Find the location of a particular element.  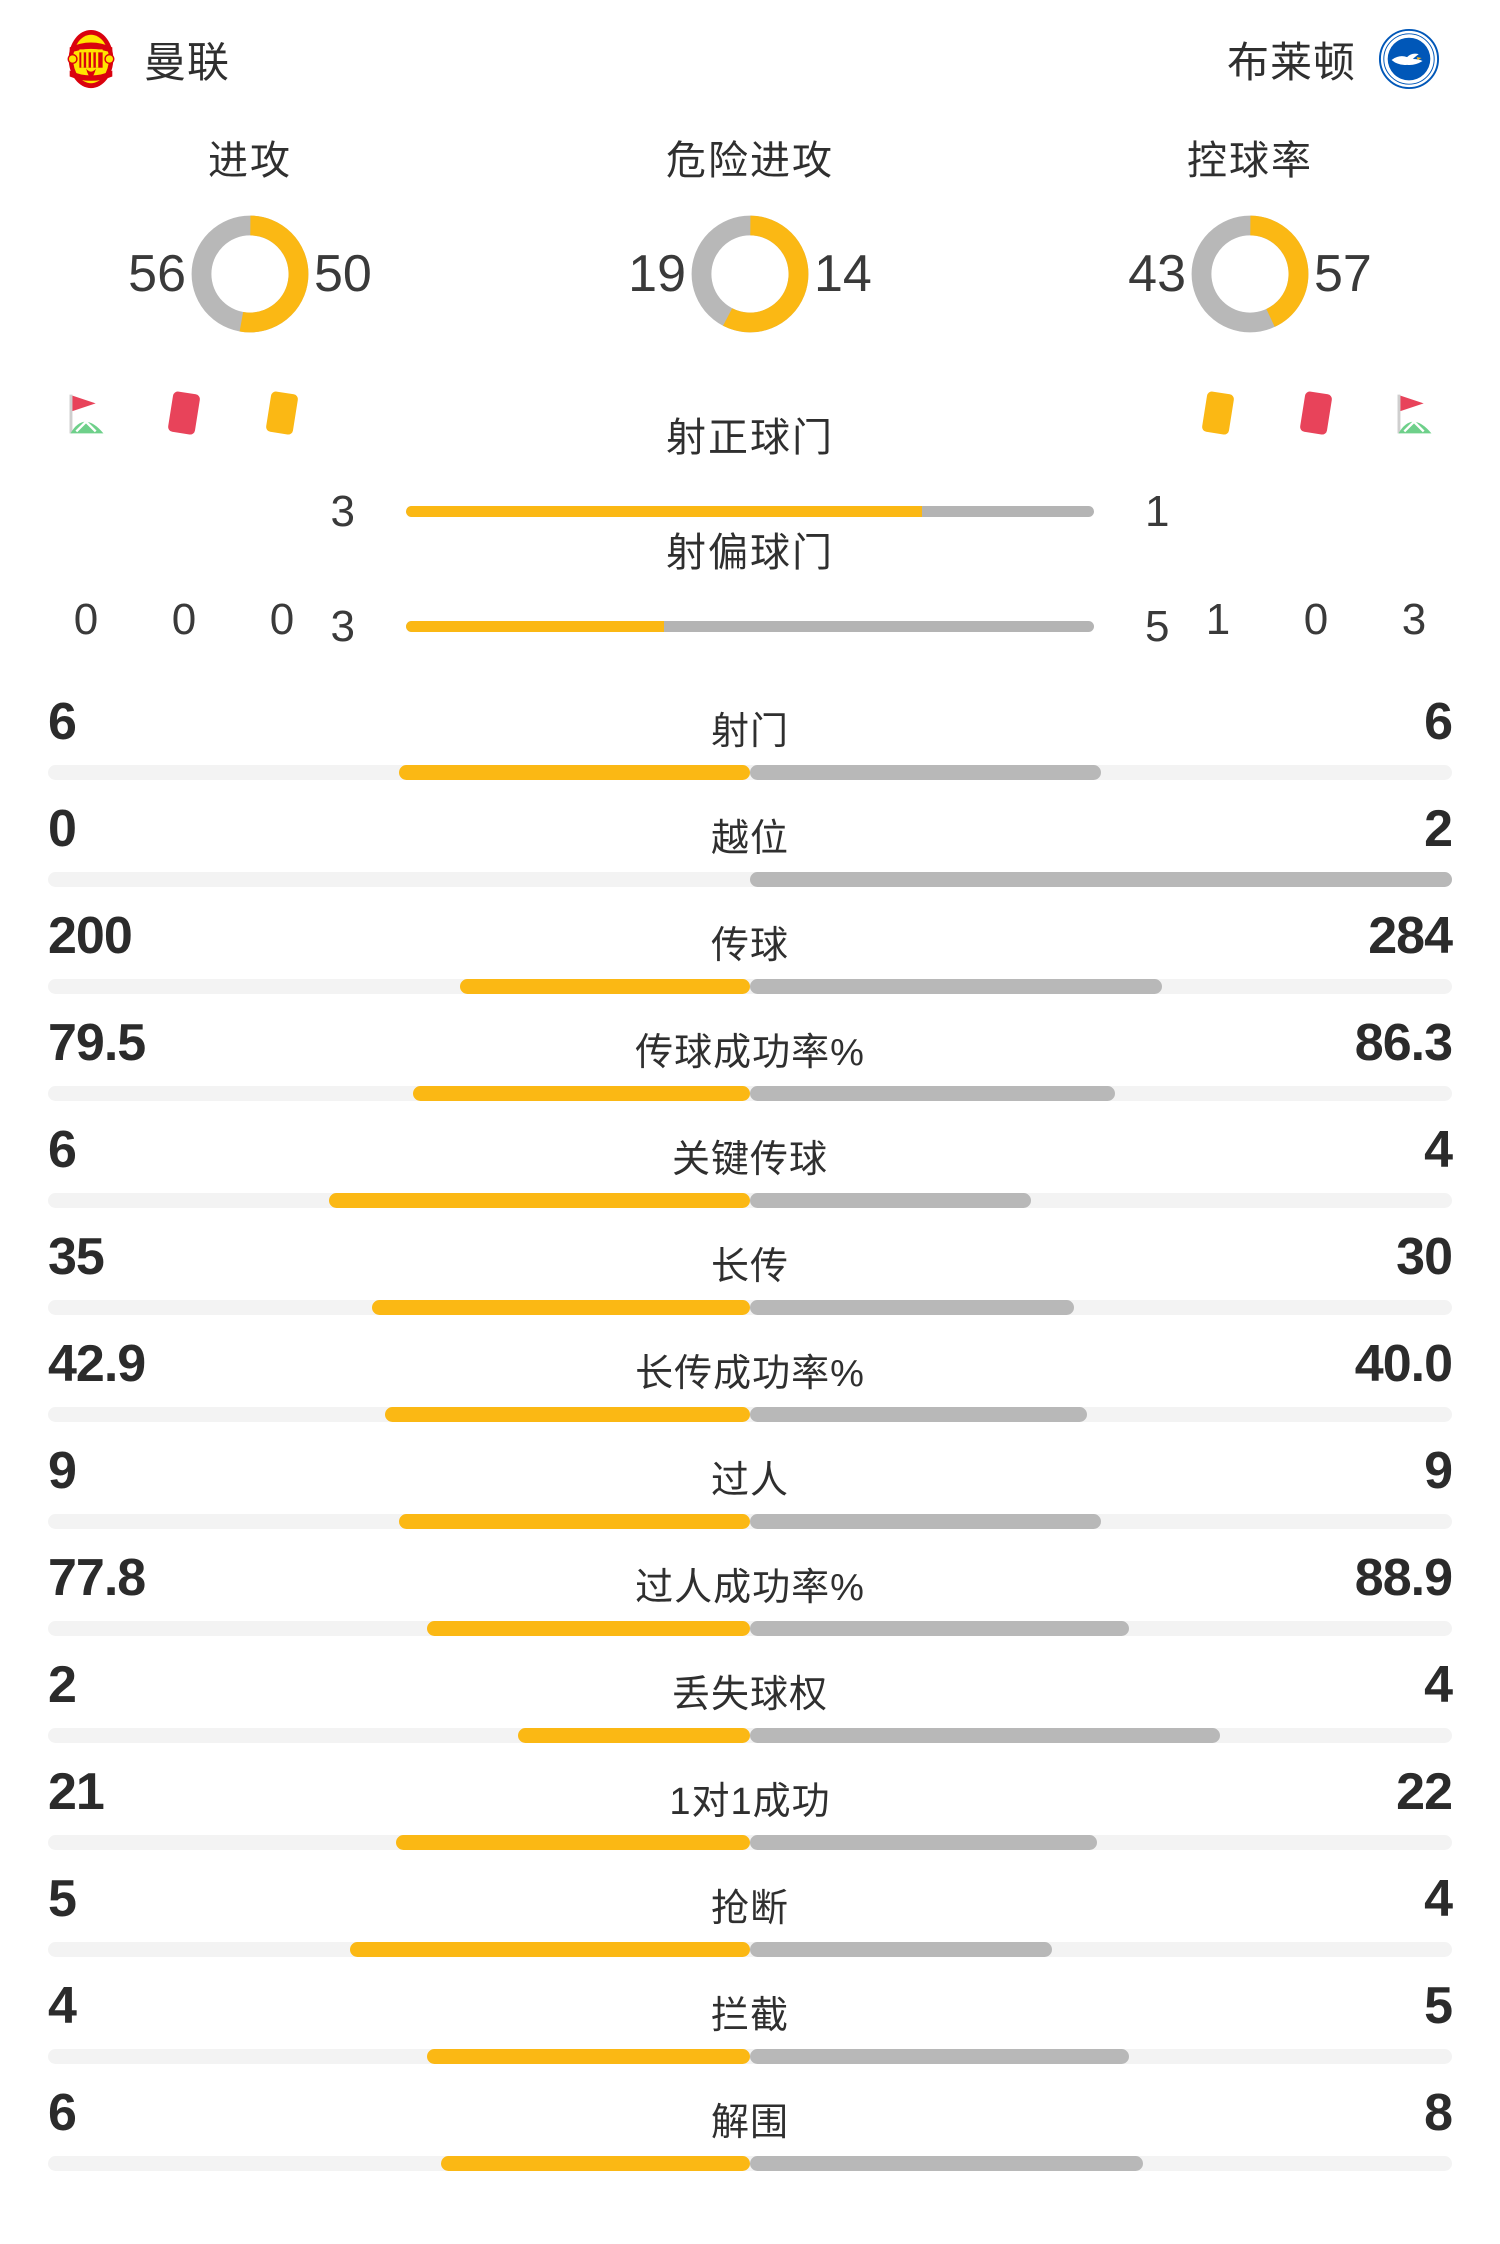

shots-off-target-home-fill is located at coordinates (535, 626).